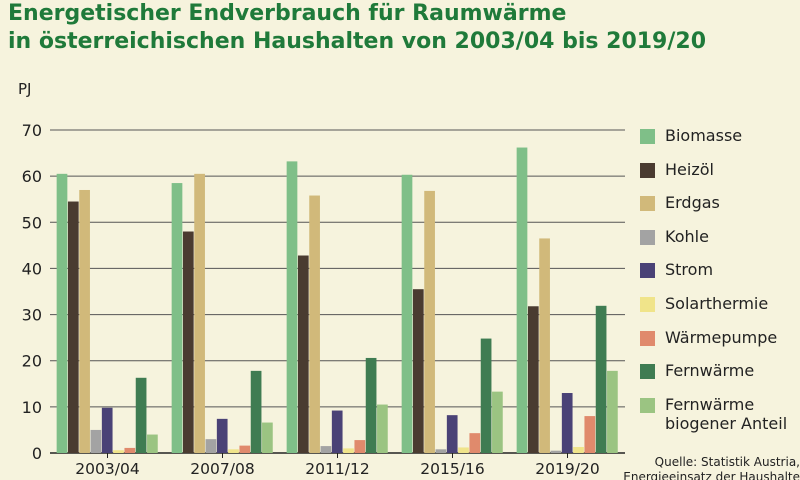 This screenshot has height=480, width=800. What do you see at coordinates (720, 242) in the screenshot?
I see `legend-item: Kohle` at bounding box center [720, 242].